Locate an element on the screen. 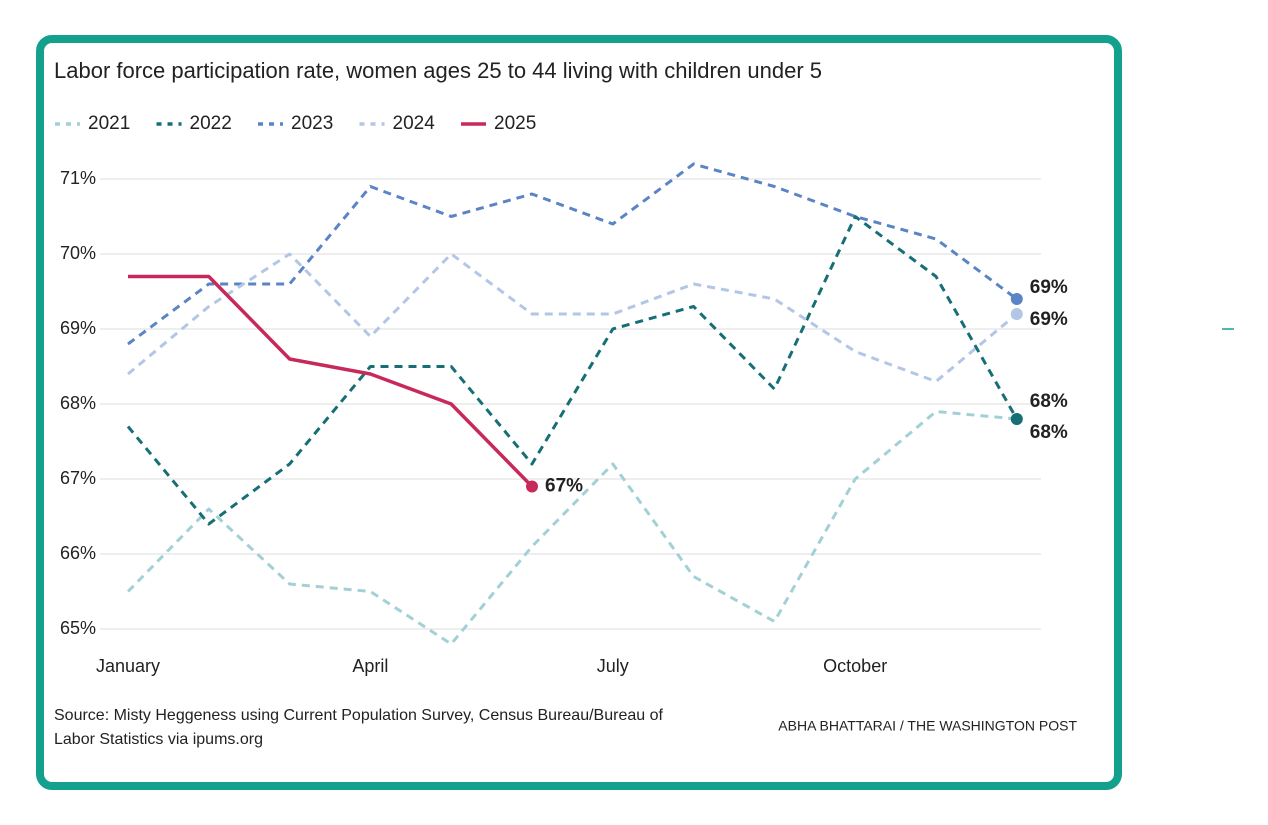 The height and width of the screenshot is (825, 1268). value-label: 67% is located at coordinates (564, 486).